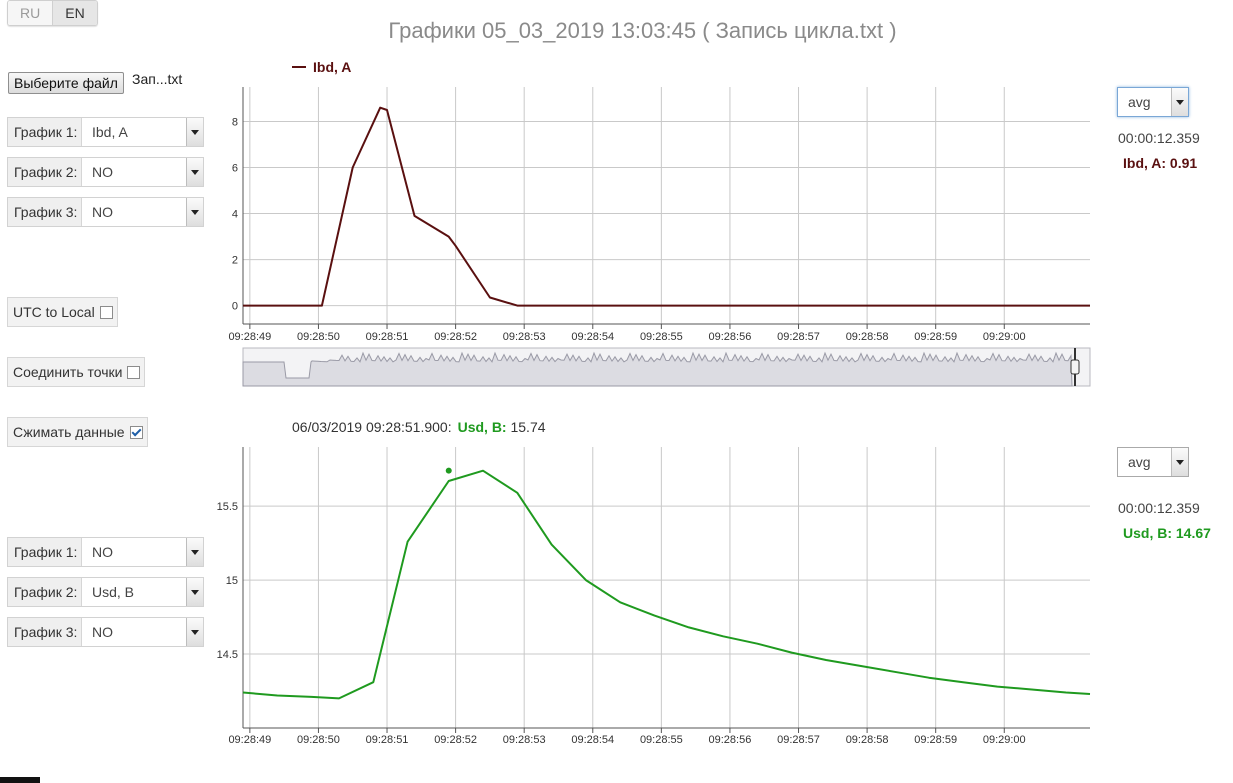  I want to click on join-points-label: Соединить точки, so click(68, 372).